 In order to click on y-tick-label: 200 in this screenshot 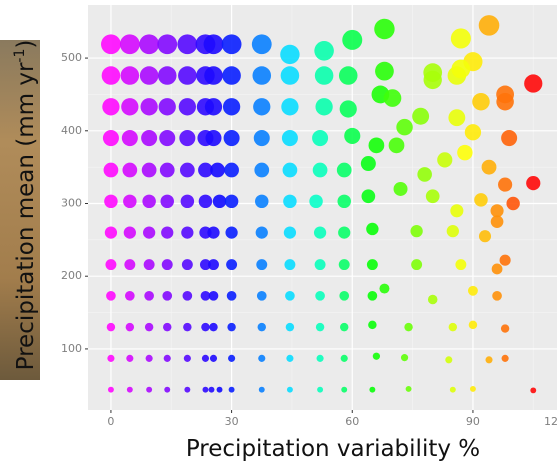, I will do `click(71, 275)`.